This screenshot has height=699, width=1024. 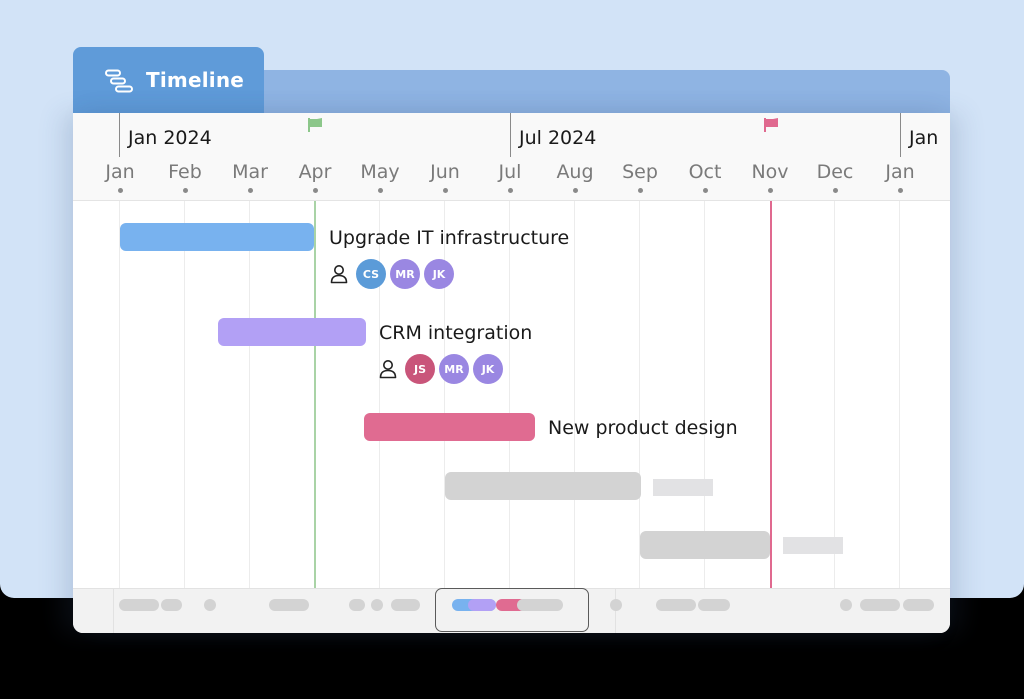 What do you see at coordinates (575, 172) in the screenshot?
I see `month-label: Aug` at bounding box center [575, 172].